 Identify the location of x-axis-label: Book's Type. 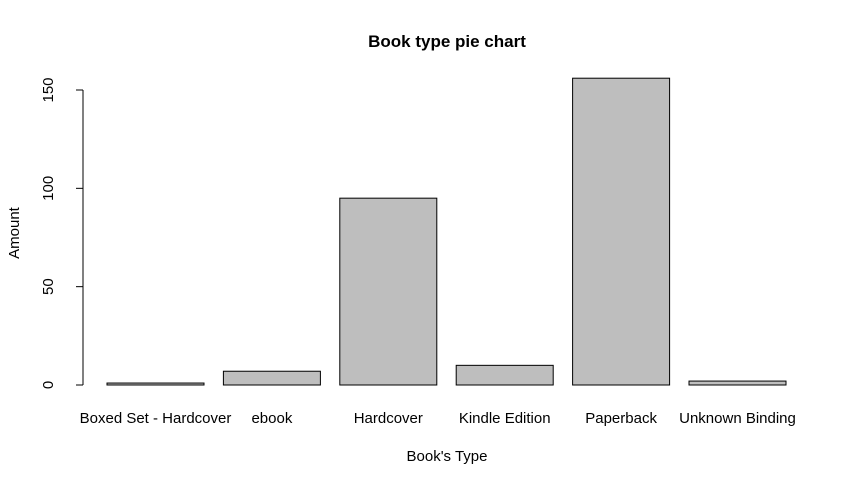
(447, 456).